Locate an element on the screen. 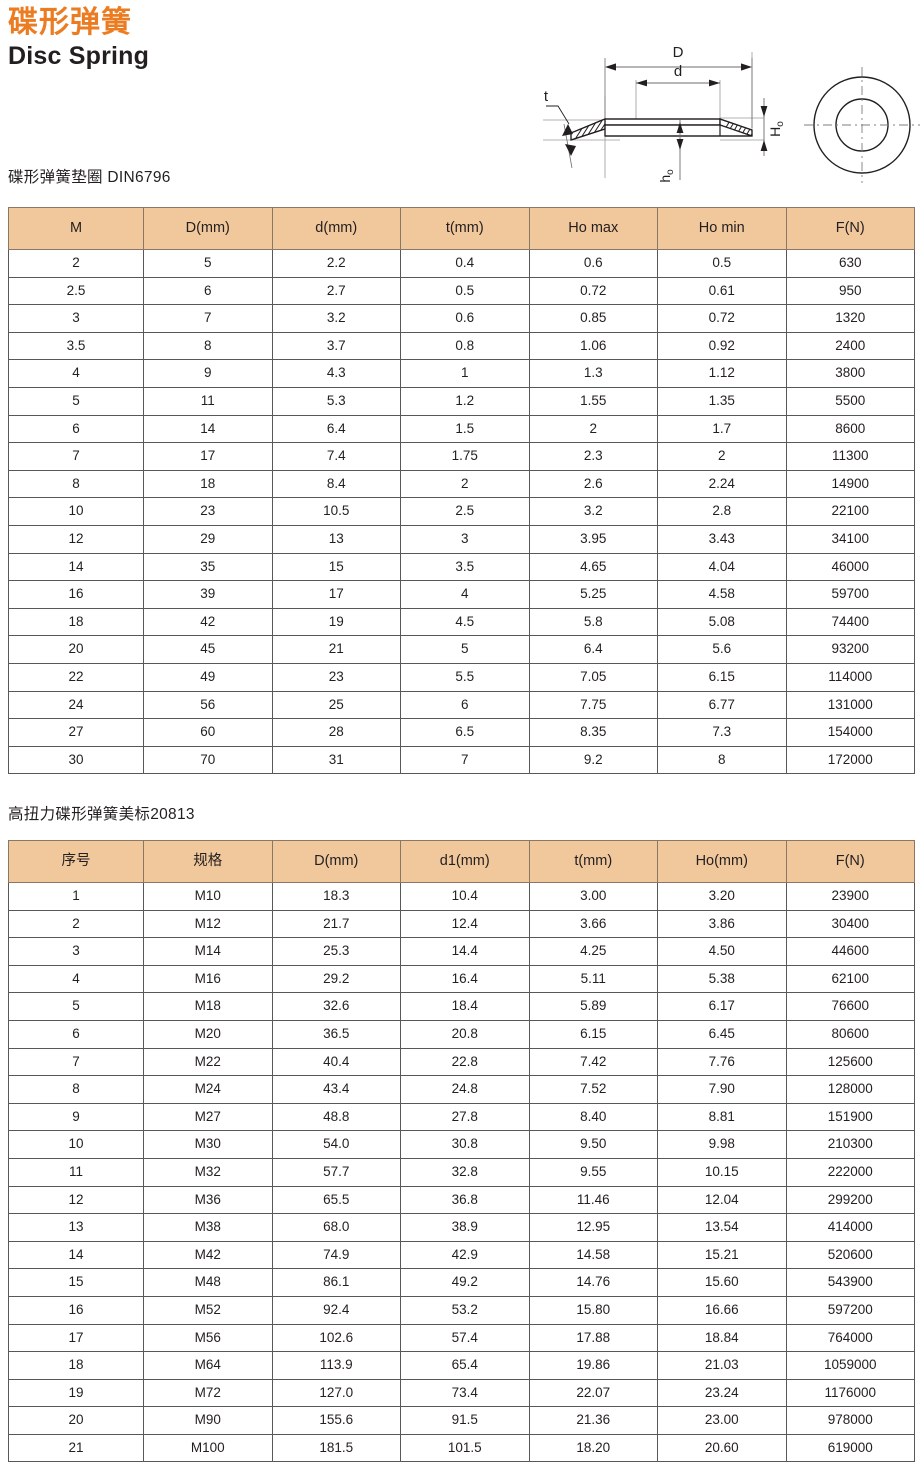 The image size is (922, 1462). table-cell: 30 is located at coordinates (76, 760).